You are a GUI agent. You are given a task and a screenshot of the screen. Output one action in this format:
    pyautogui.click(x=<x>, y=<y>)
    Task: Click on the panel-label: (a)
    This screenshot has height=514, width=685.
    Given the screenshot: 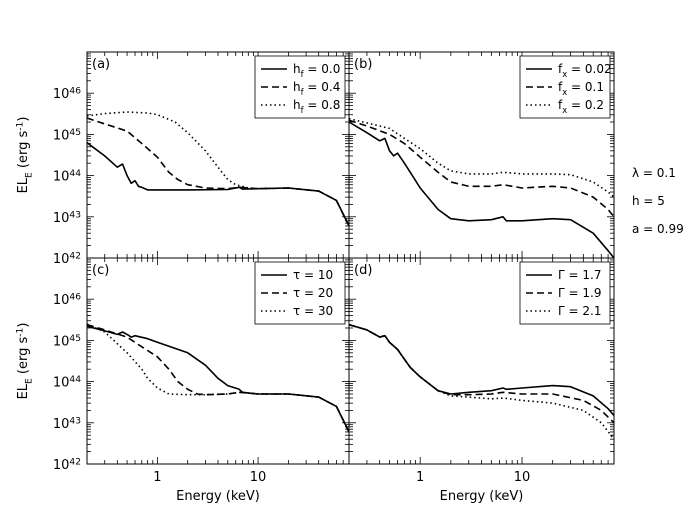 What is the action you would take?
    pyautogui.click(x=101, y=64)
    